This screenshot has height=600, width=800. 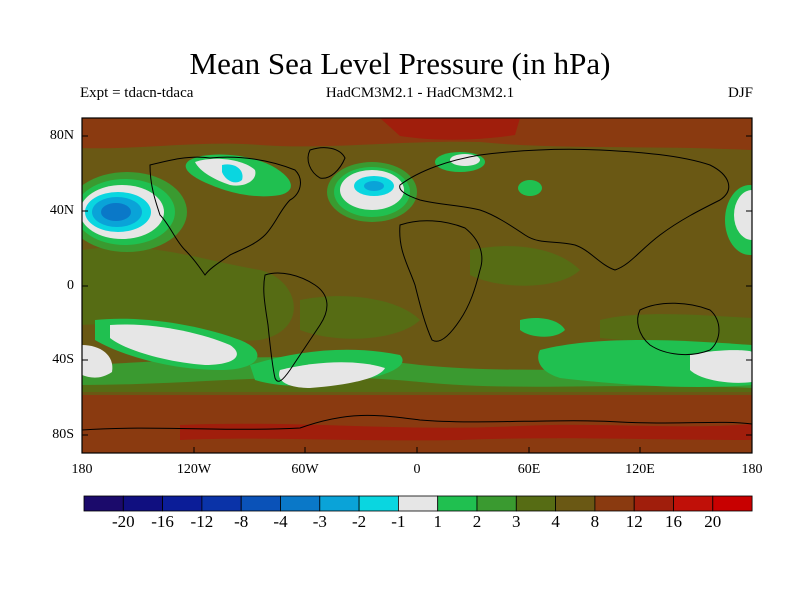 I want to click on spacific-white, so click(x=173, y=344).